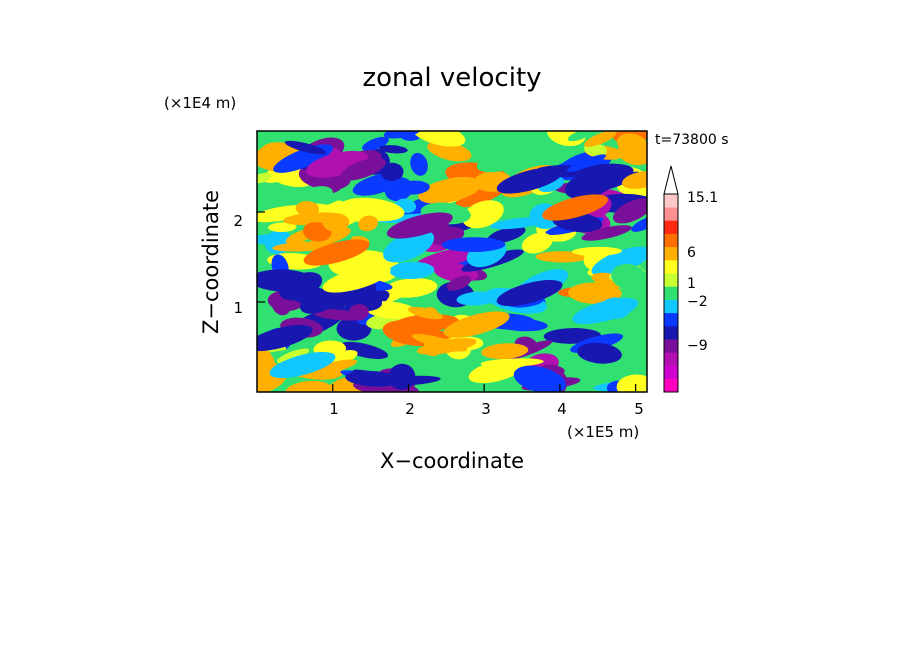 The width and height of the screenshot is (904, 654). What do you see at coordinates (691, 253) in the screenshot?
I see `colorbar-label: 6` at bounding box center [691, 253].